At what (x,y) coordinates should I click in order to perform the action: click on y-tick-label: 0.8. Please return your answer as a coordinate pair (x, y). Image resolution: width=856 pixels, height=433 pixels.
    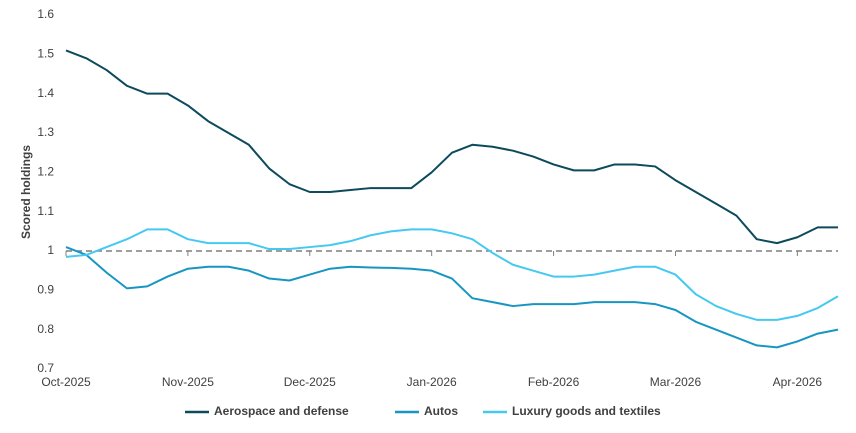
    Looking at the image, I should click on (45, 329).